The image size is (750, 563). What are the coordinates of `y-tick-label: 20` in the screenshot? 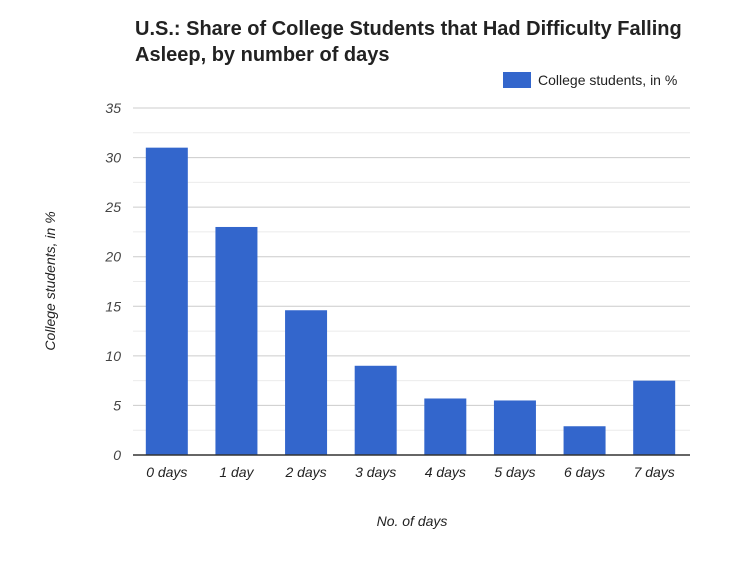 It's located at (112, 257).